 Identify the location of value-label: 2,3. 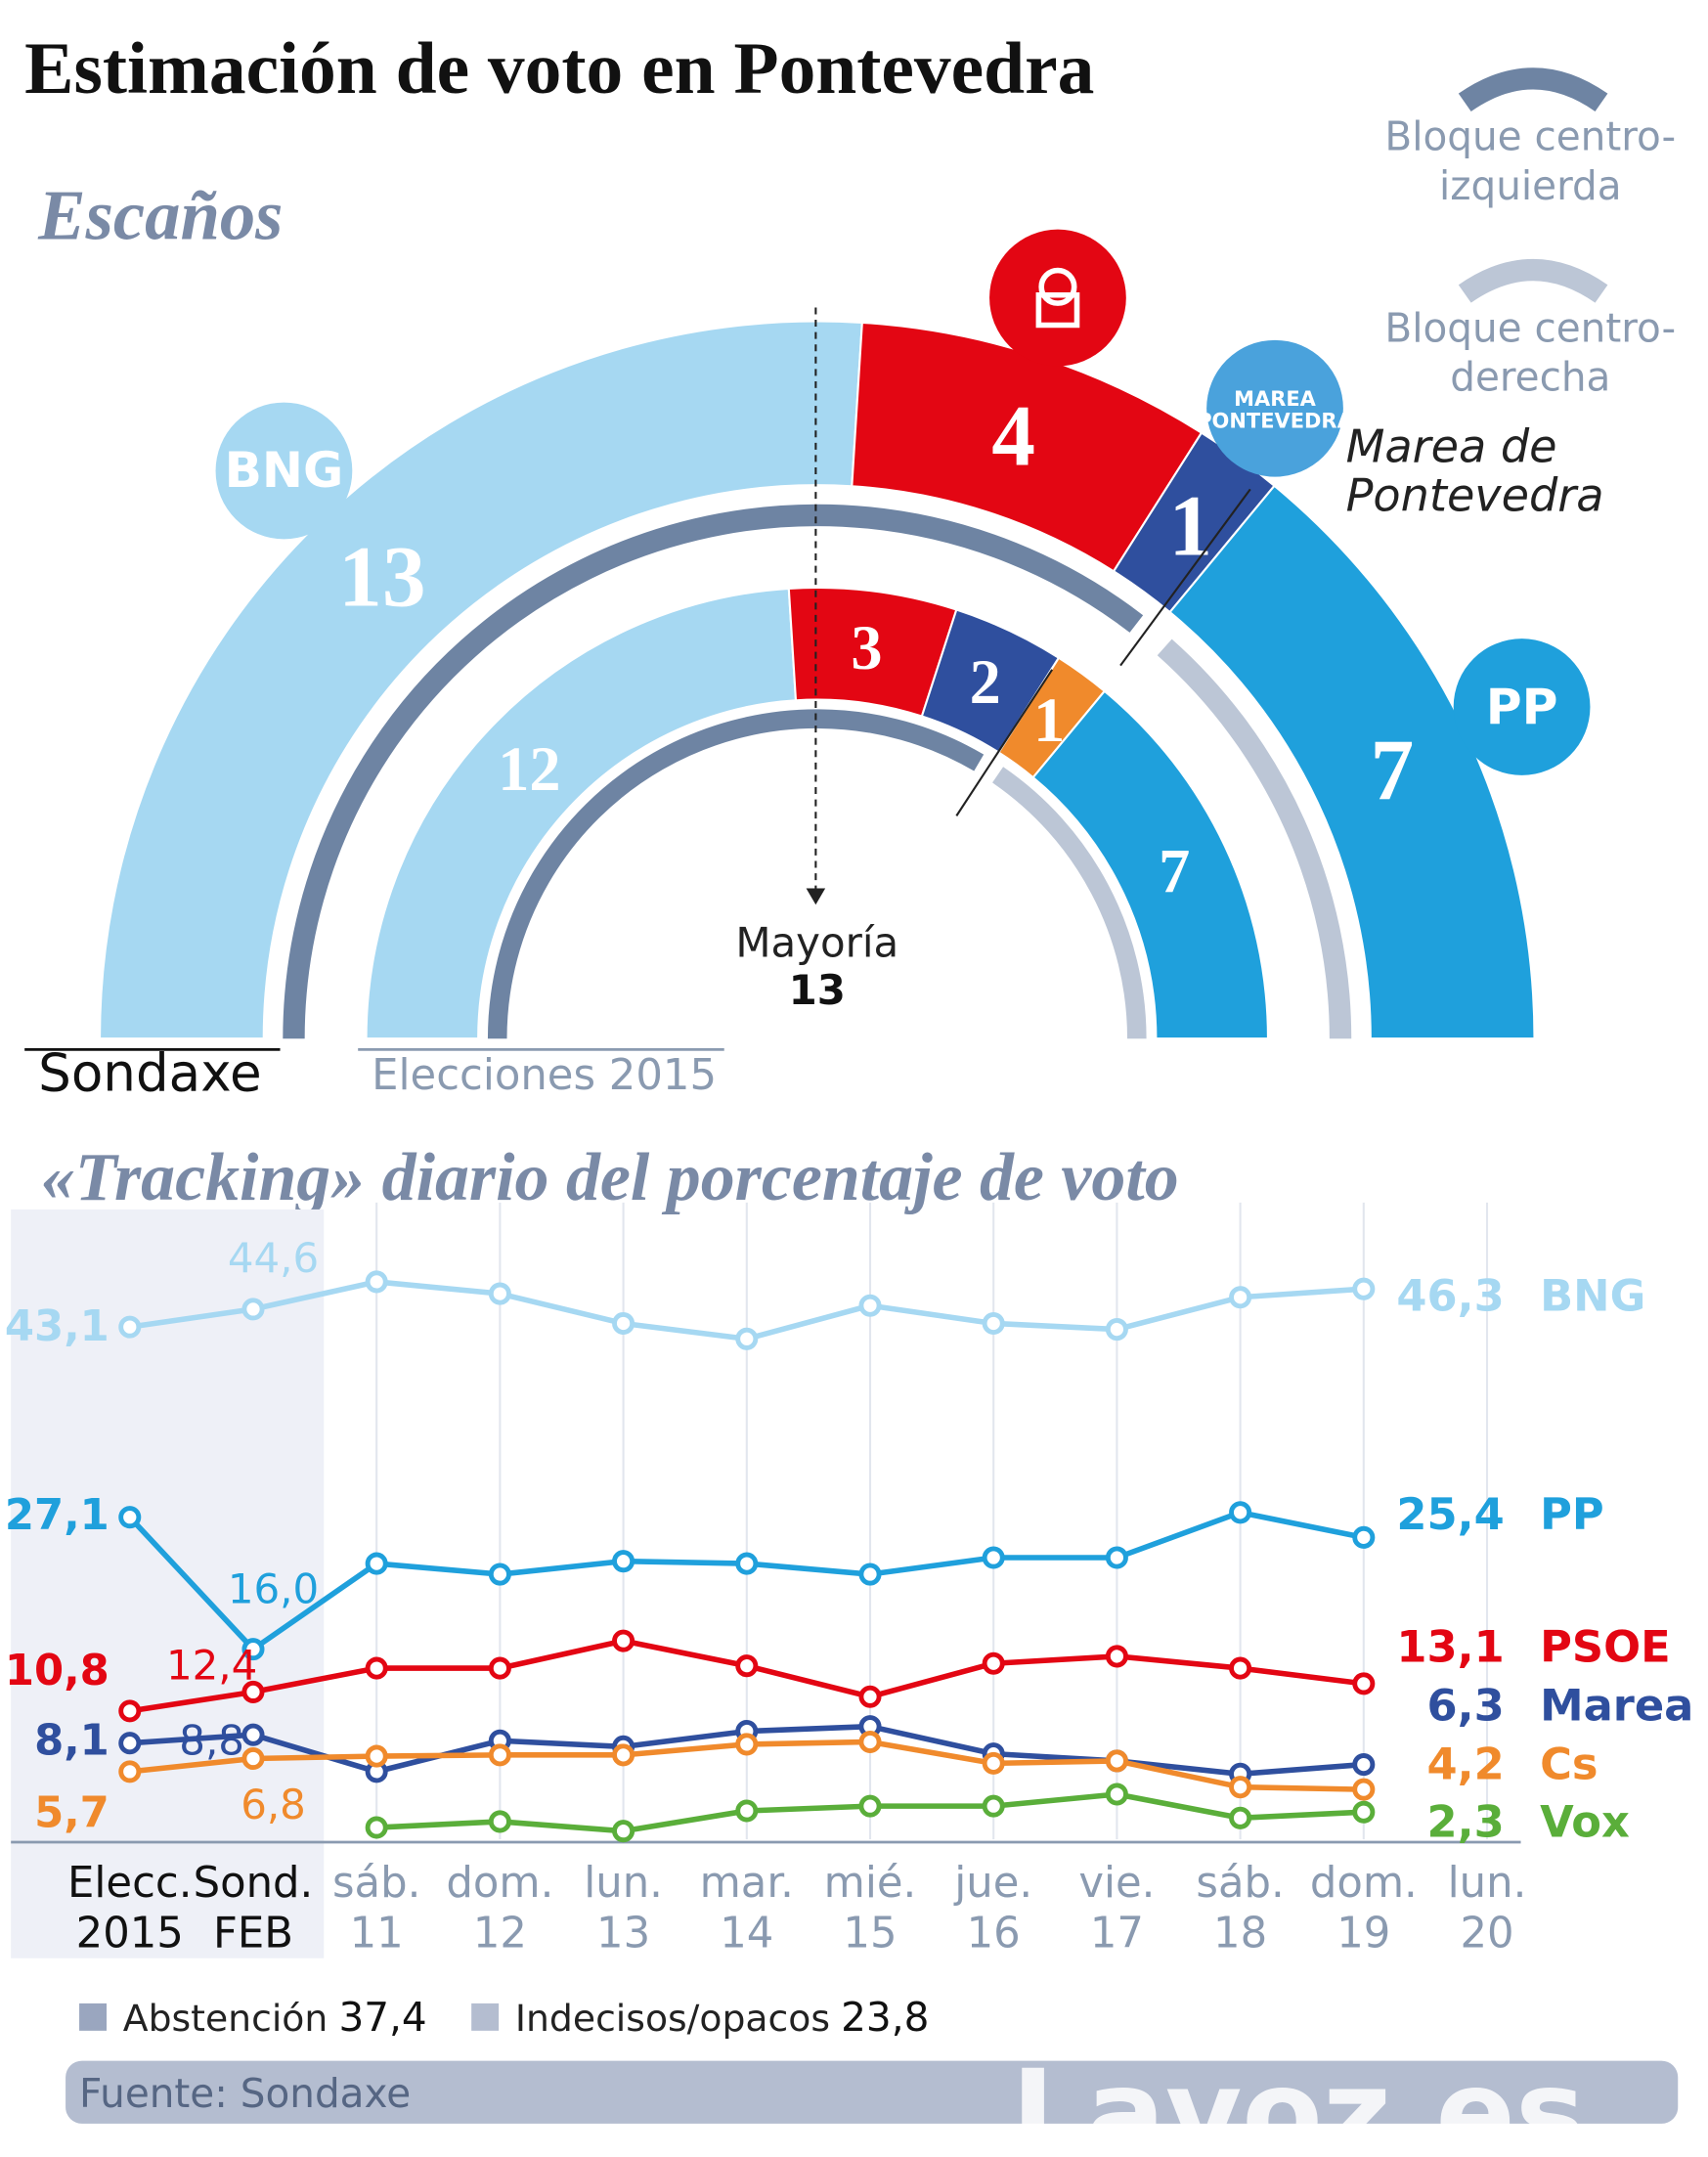
(1466, 1821).